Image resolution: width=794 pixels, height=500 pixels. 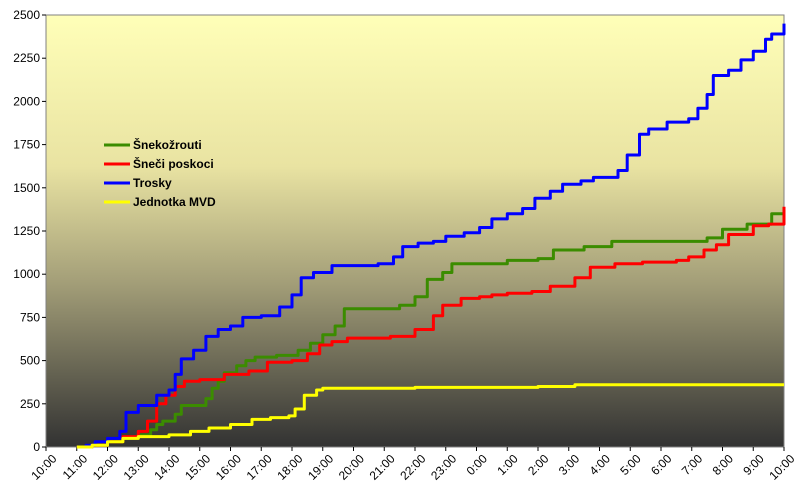 What do you see at coordinates (538, 464) in the screenshot?
I see `x-tick-label: 2:00` at bounding box center [538, 464].